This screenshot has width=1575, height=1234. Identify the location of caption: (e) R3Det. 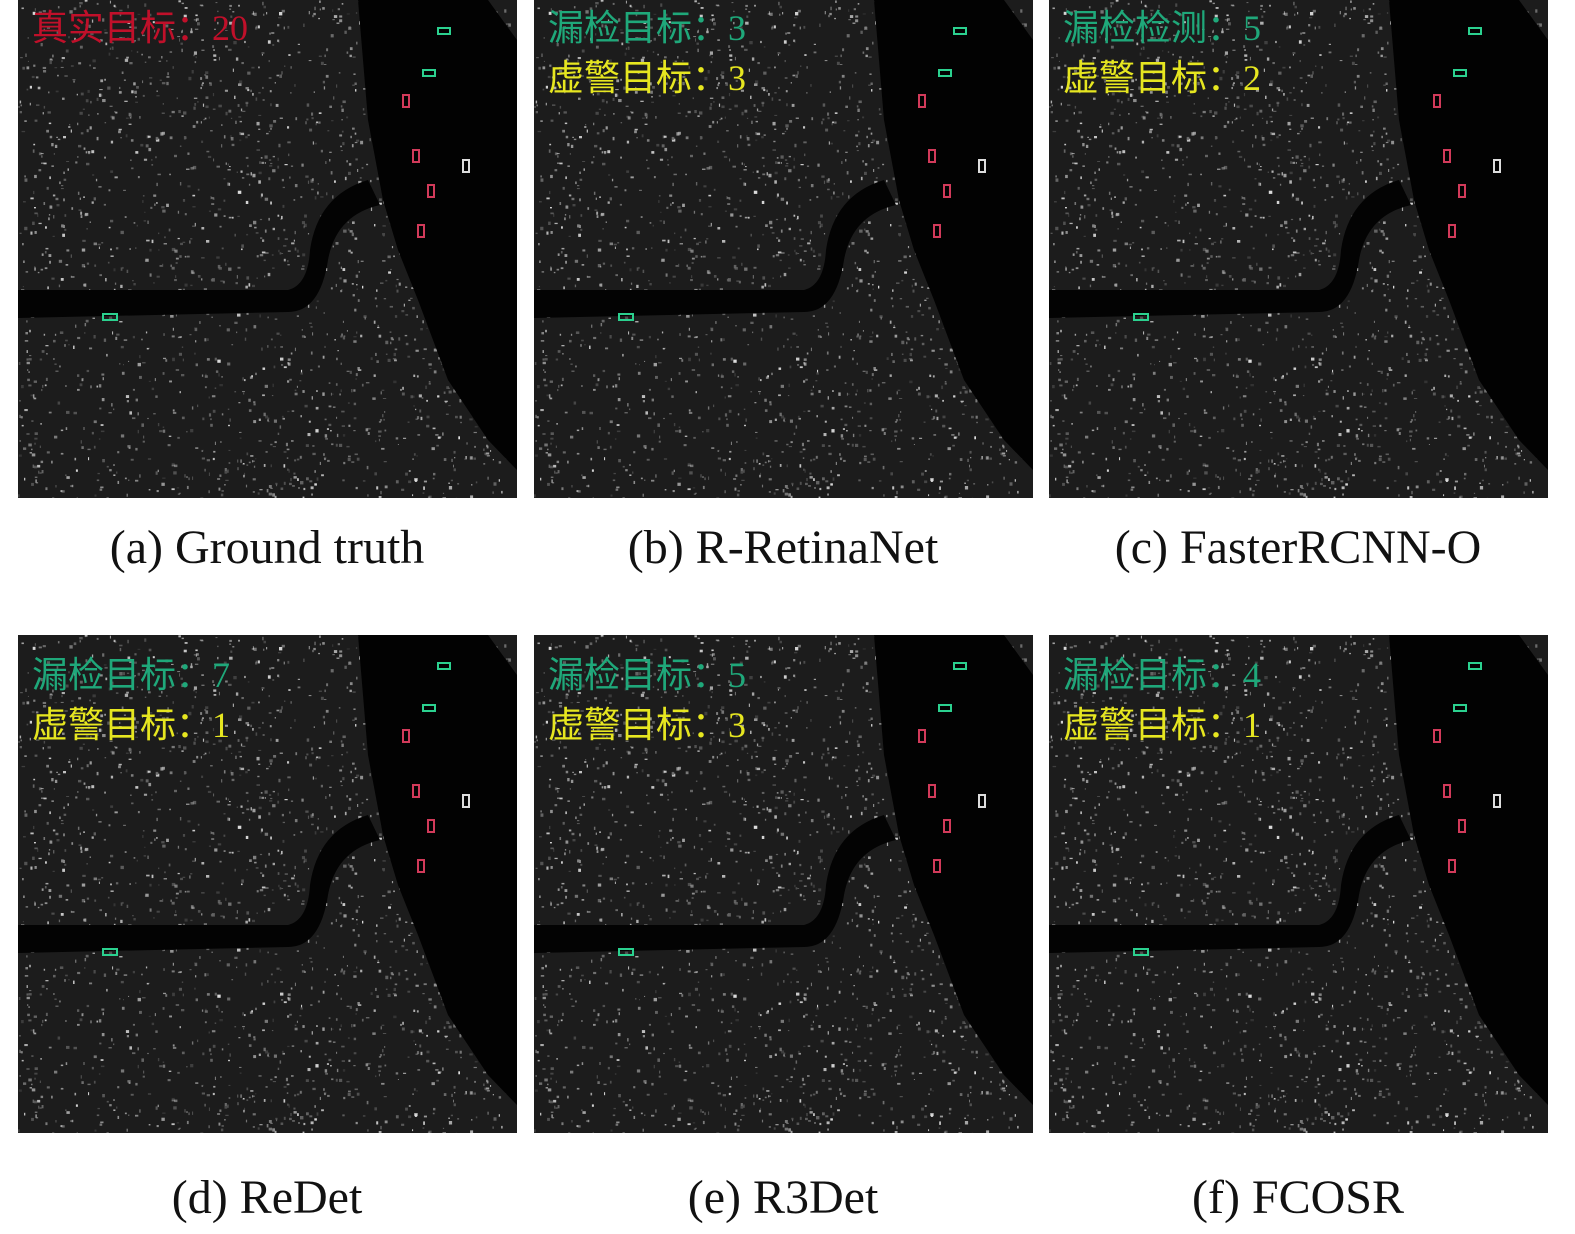
(783, 1197).